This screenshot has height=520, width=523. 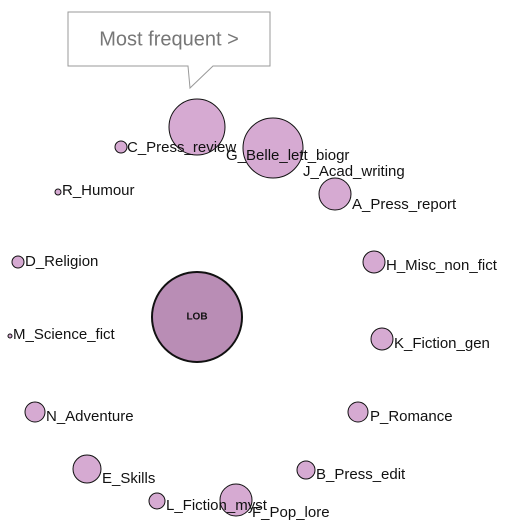 I want to click on node-label: J_Acad_writing, so click(x=354, y=171).